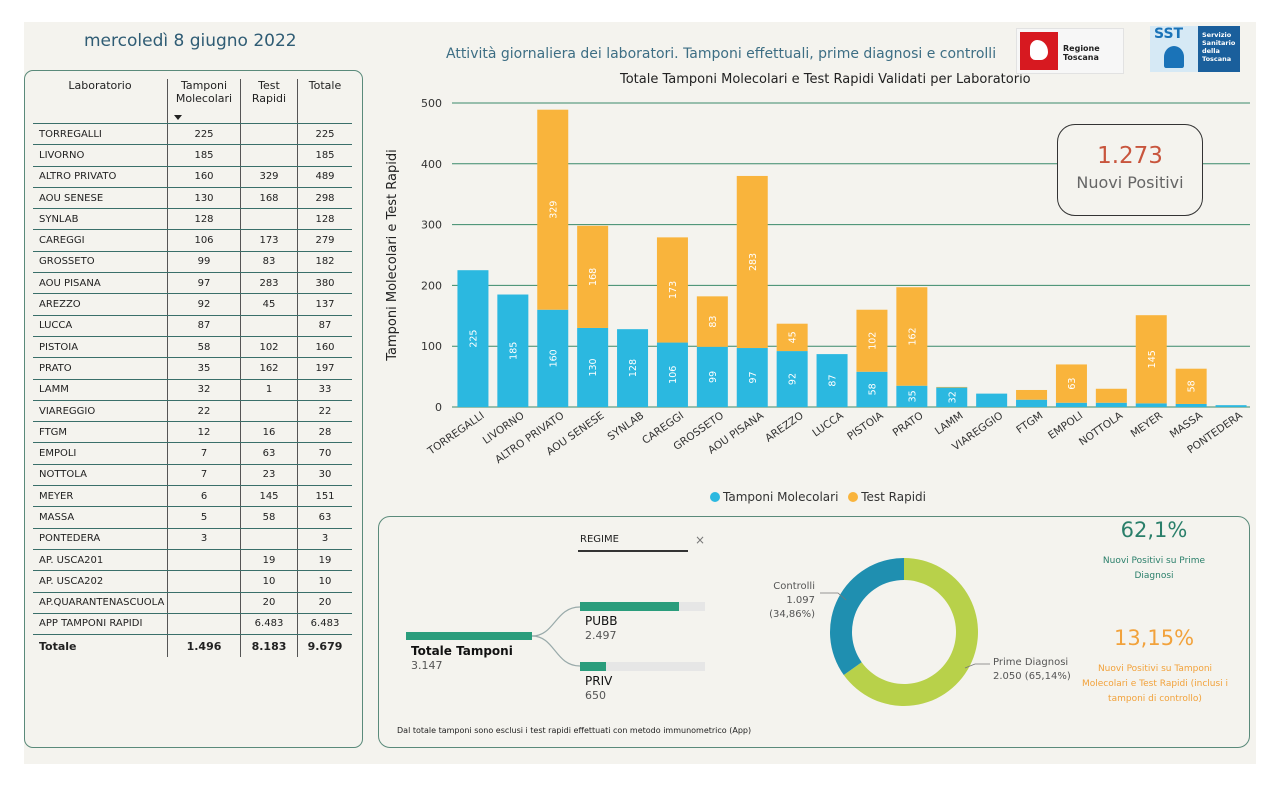  Describe the element at coordinates (774, 497) in the screenshot. I see `legend-item-molecolari: Tamponi Molecolari` at that location.